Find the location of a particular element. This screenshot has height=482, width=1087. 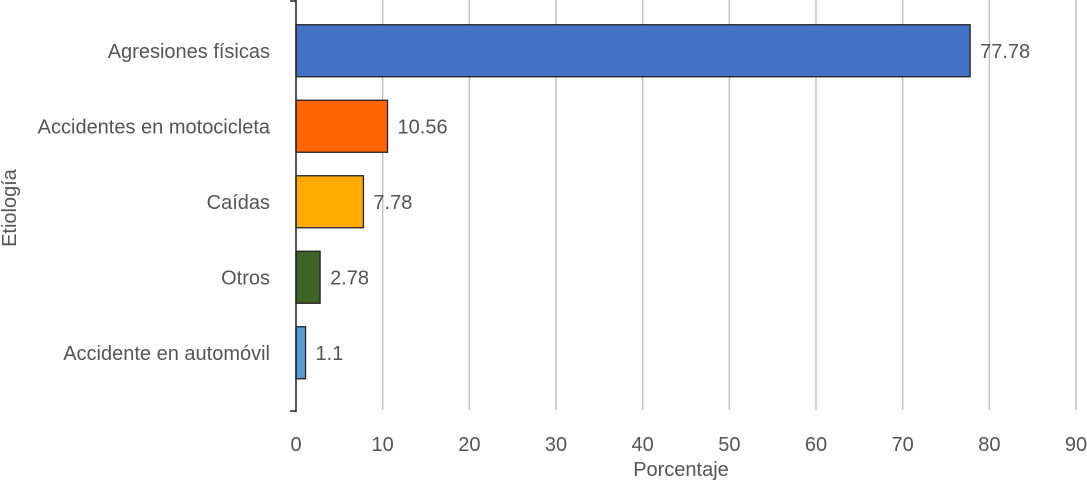

x-tick-label-80: 80 is located at coordinates (989, 445).